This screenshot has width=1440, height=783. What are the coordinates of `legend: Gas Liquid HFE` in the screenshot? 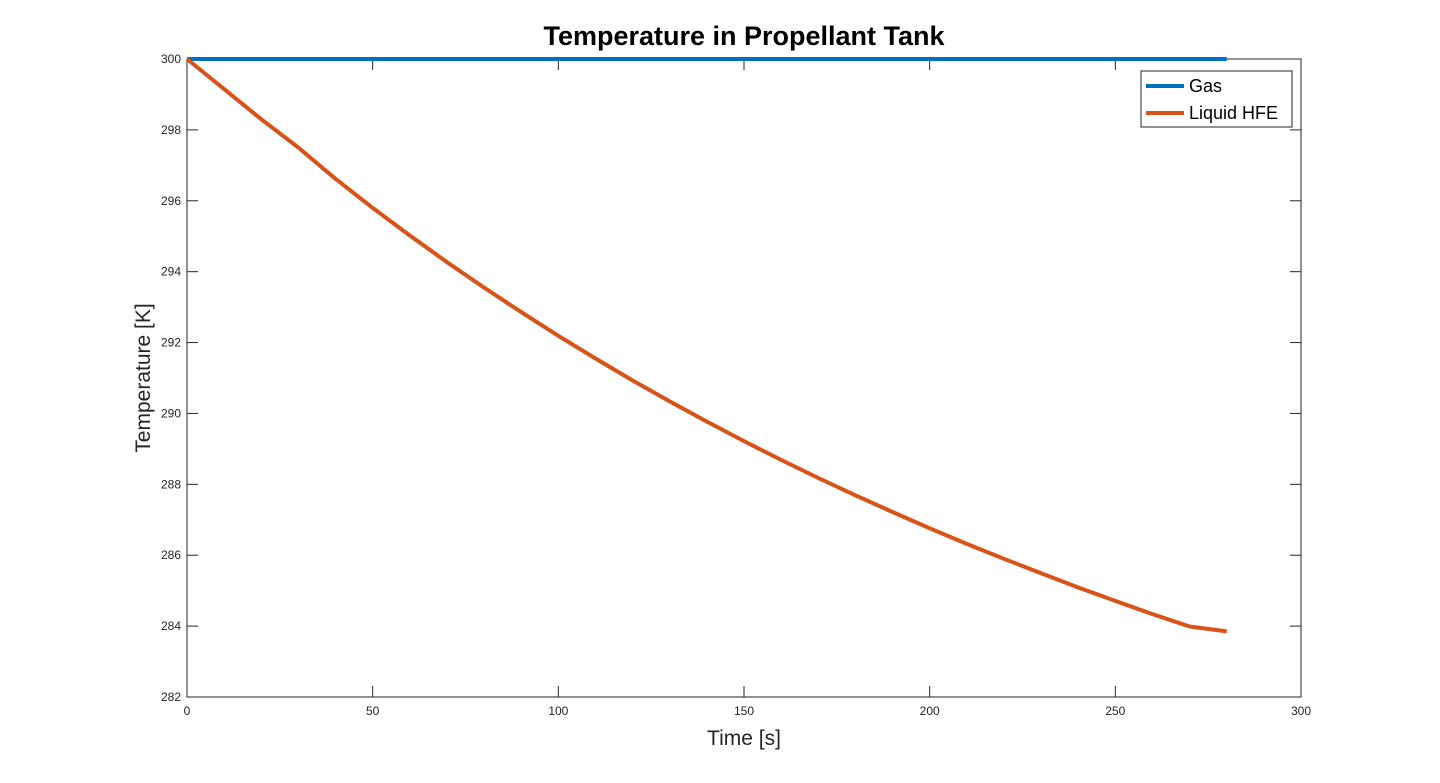 It's located at (1216, 99).